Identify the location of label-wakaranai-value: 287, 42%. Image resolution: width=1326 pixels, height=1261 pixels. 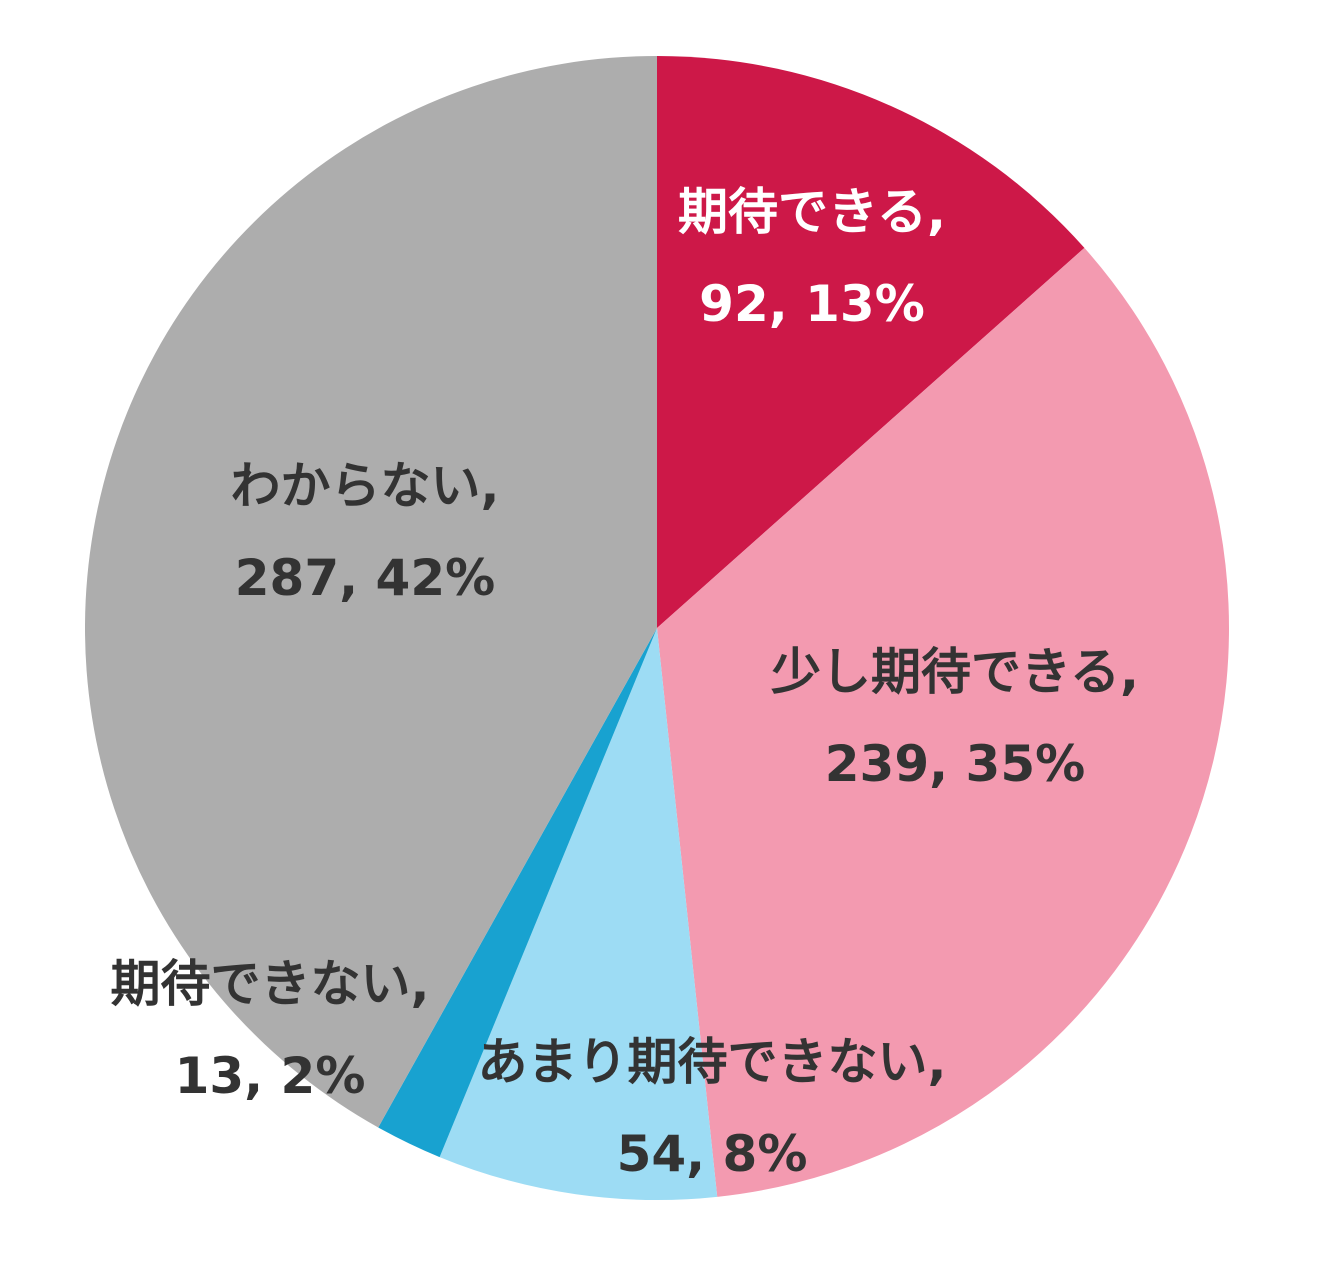
(365, 578).